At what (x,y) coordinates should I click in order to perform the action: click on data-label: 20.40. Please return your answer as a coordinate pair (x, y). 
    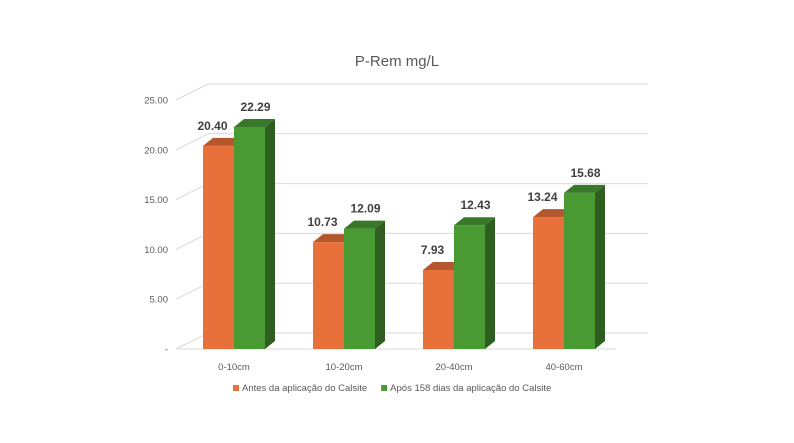
    Looking at the image, I should click on (212, 126).